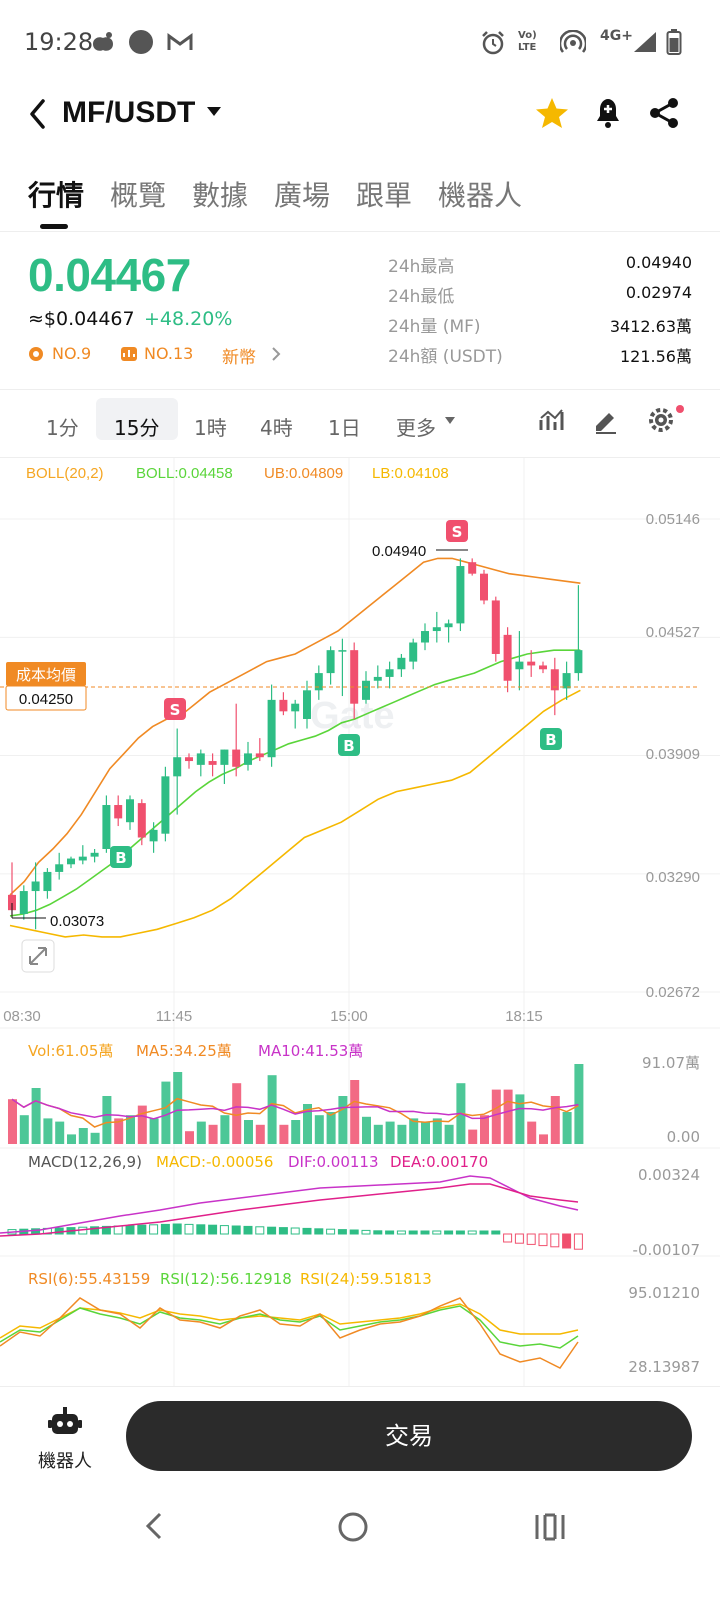 This screenshot has height=1600, width=720. What do you see at coordinates (656, 356) in the screenshot?
I see `stat-value-turnover: 121.56萬` at bounding box center [656, 356].